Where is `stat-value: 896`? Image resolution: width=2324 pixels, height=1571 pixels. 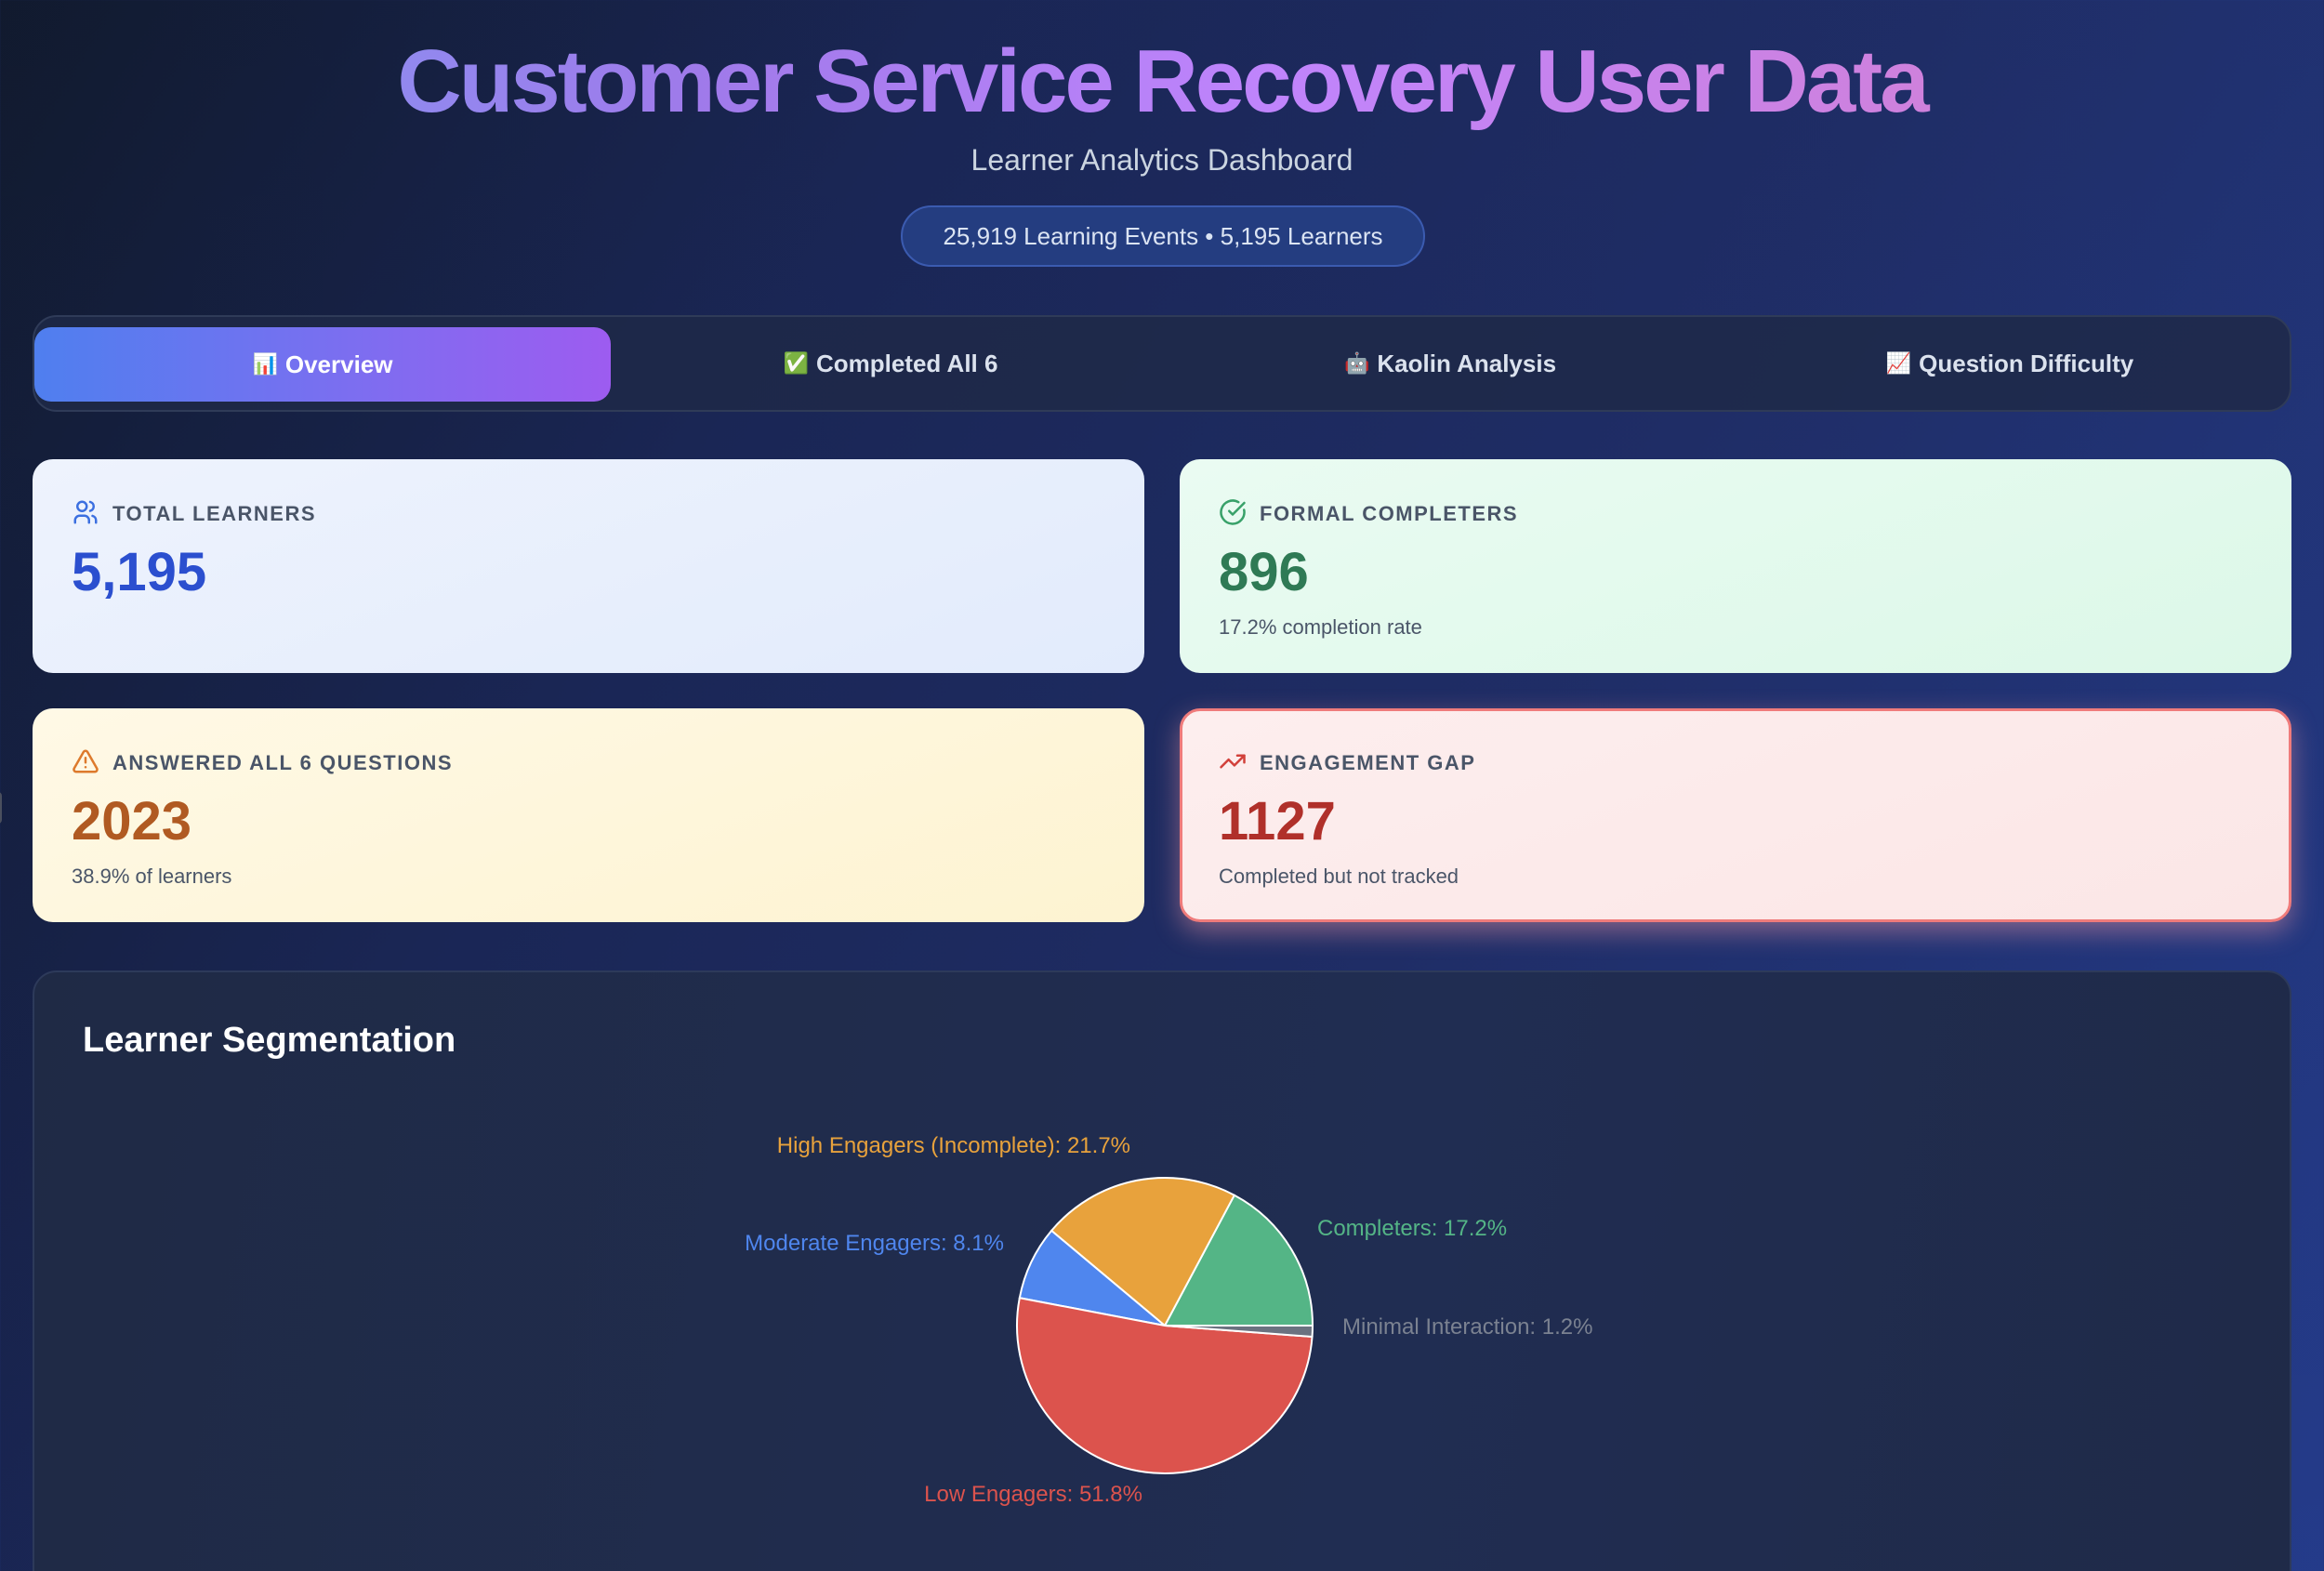 stat-value: 896 is located at coordinates (1264, 572).